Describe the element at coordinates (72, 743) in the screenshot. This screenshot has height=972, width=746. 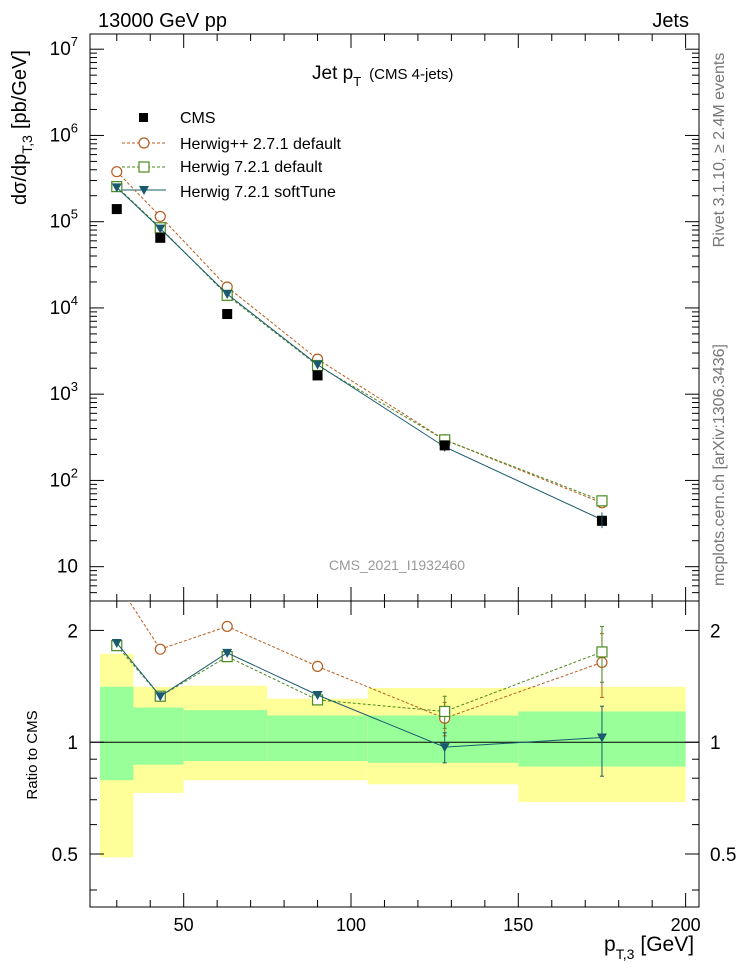
I see `ratio-ytick-label: 1` at that location.